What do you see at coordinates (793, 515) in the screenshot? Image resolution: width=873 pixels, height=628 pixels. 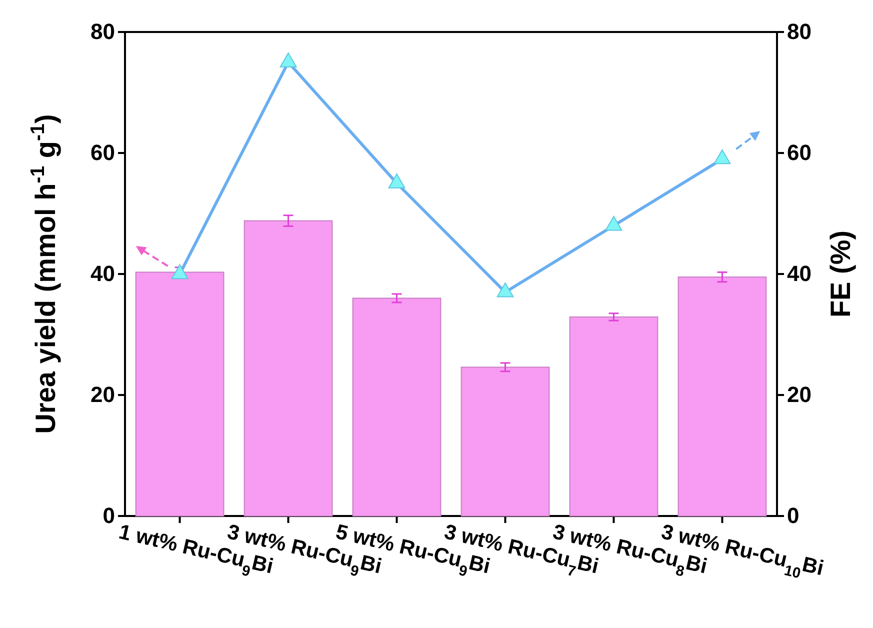 I see `y2-tick-label: 0` at bounding box center [793, 515].